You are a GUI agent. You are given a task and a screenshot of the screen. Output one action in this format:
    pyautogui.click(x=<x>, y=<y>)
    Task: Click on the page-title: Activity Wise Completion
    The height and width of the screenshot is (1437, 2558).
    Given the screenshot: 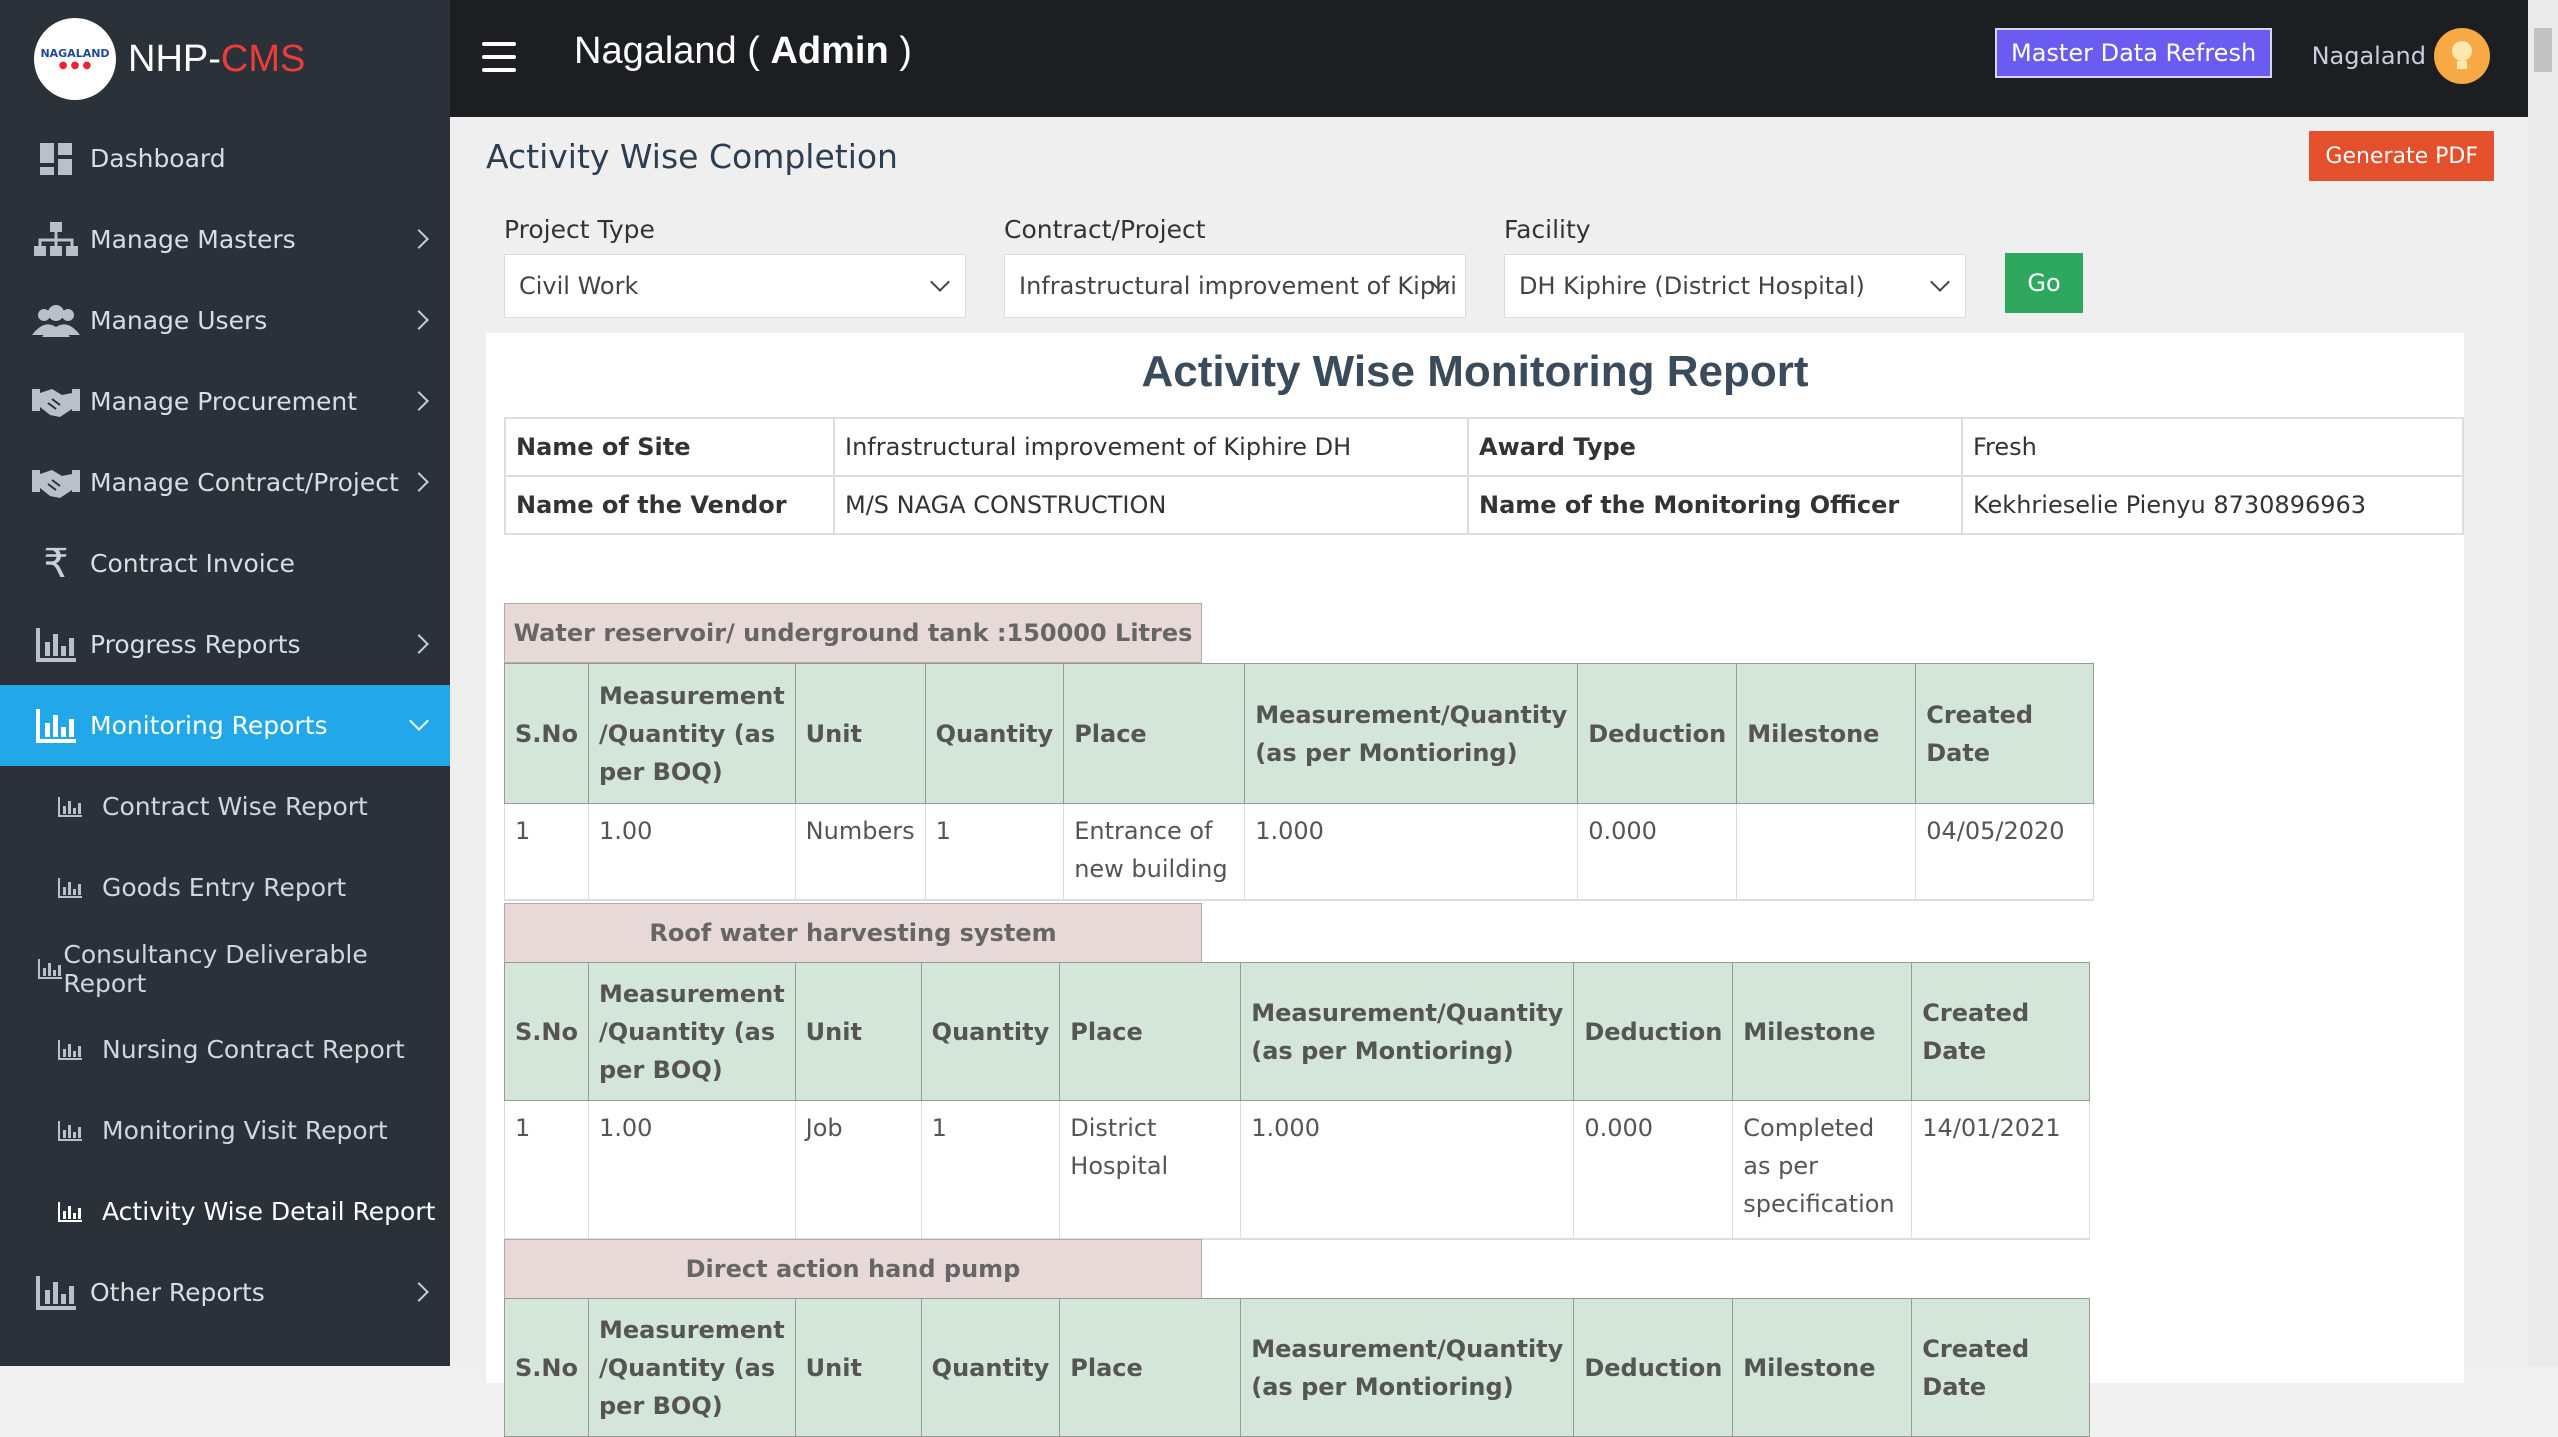 What is the action you would take?
    pyautogui.click(x=692, y=156)
    